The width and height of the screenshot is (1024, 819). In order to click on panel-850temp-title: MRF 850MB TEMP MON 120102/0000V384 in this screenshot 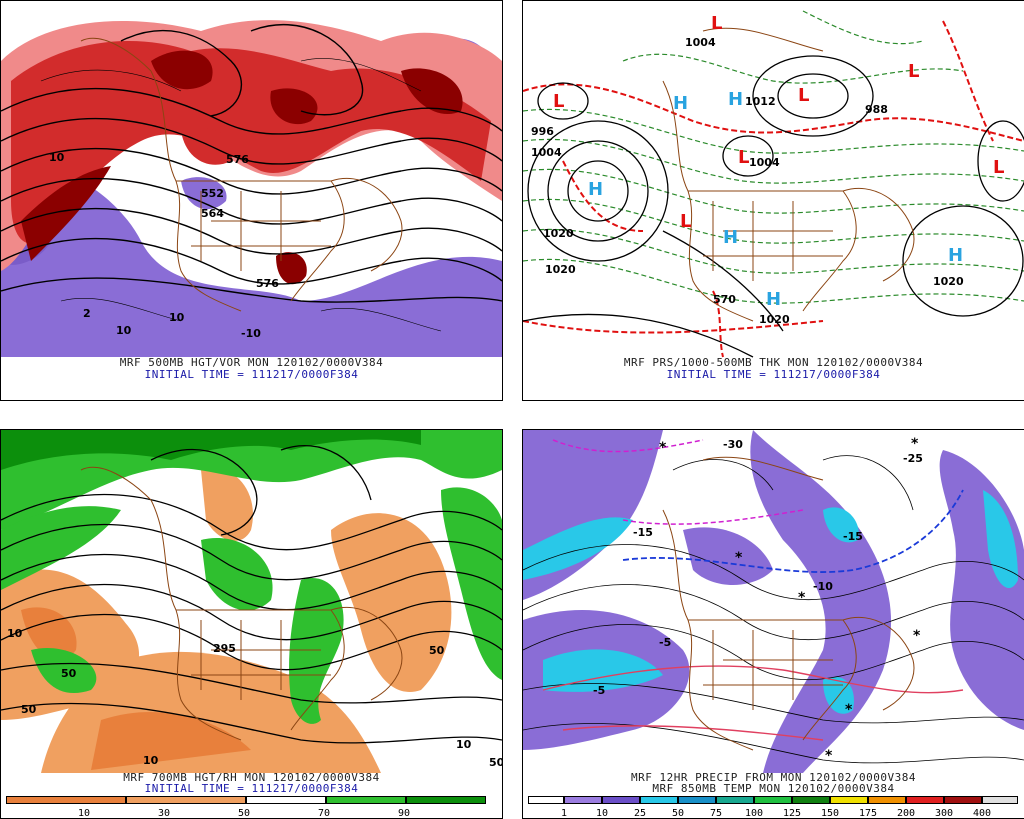, I will do `click(773, 788)`.